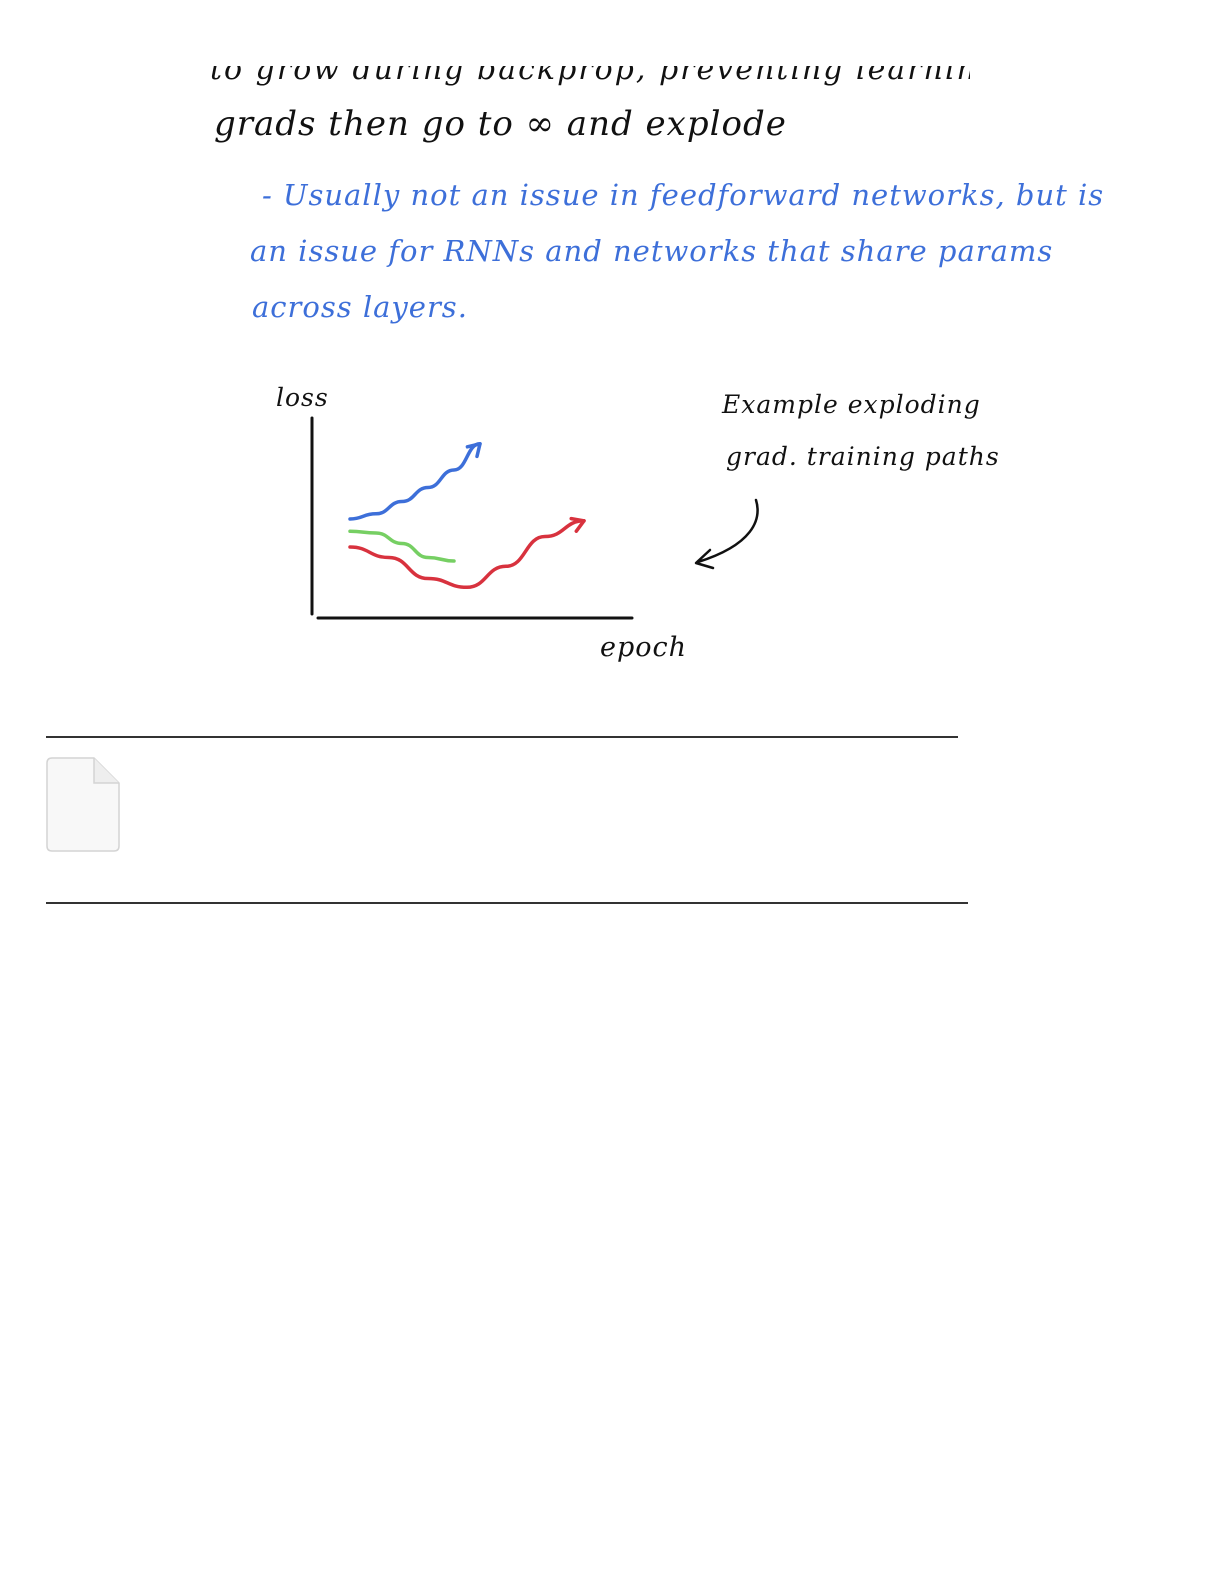  What do you see at coordinates (502, 737) in the screenshot?
I see `separator-top` at bounding box center [502, 737].